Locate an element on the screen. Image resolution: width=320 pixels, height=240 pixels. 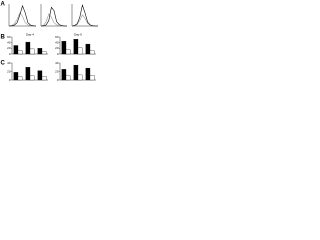
panel-label: C is located at coordinates (3, 64).